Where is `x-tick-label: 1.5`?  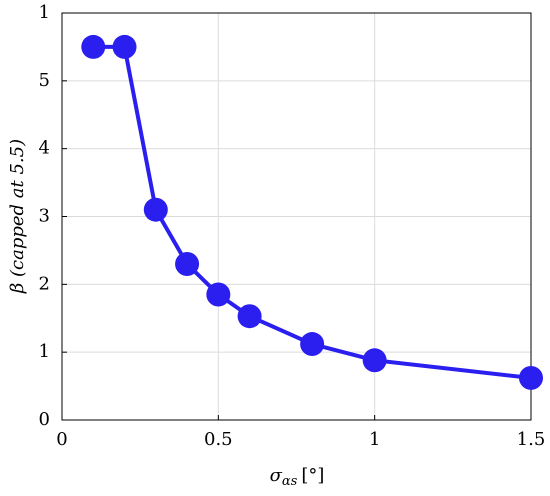
x-tick-label: 1.5 is located at coordinates (531, 439).